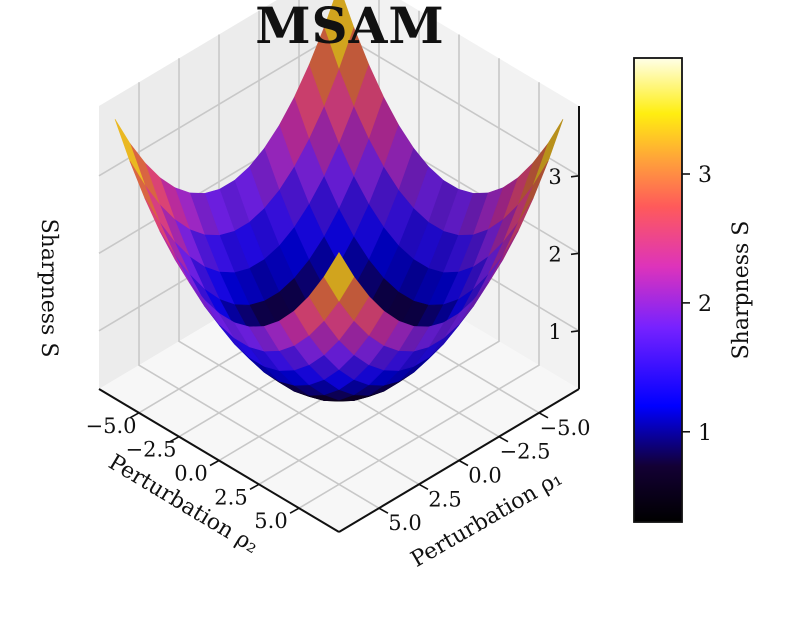 The image size is (792, 629). What do you see at coordinates (190, 474) in the screenshot?
I see `y-tick-label: 0.0` at bounding box center [190, 474].